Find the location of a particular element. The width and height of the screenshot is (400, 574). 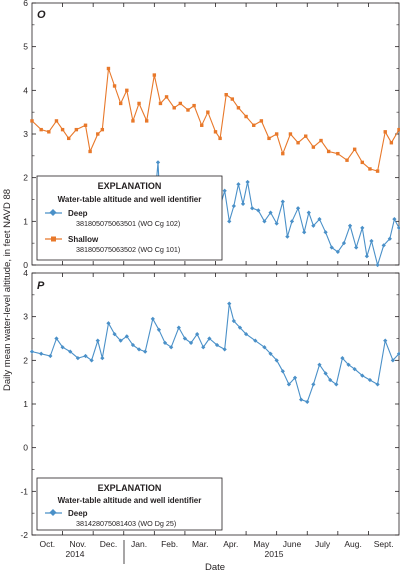

year-label-2014: 2014 is located at coordinates (75, 554).